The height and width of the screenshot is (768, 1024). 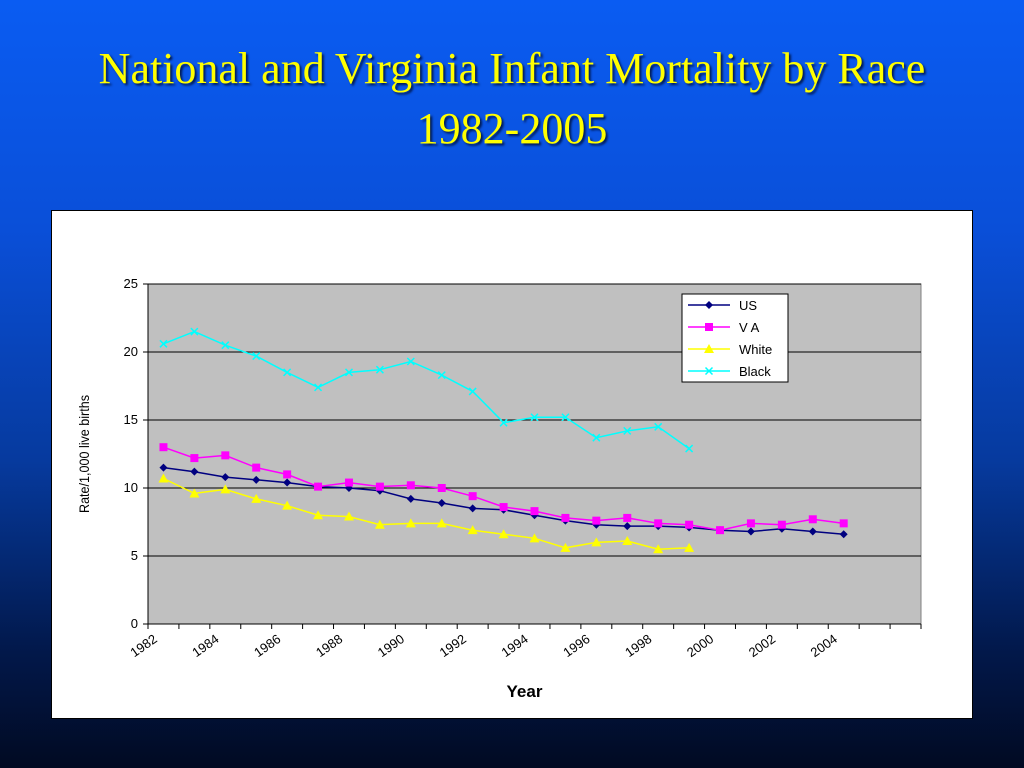 I want to click on slide-subtitle-years: 1982-2005, so click(x=512, y=128).